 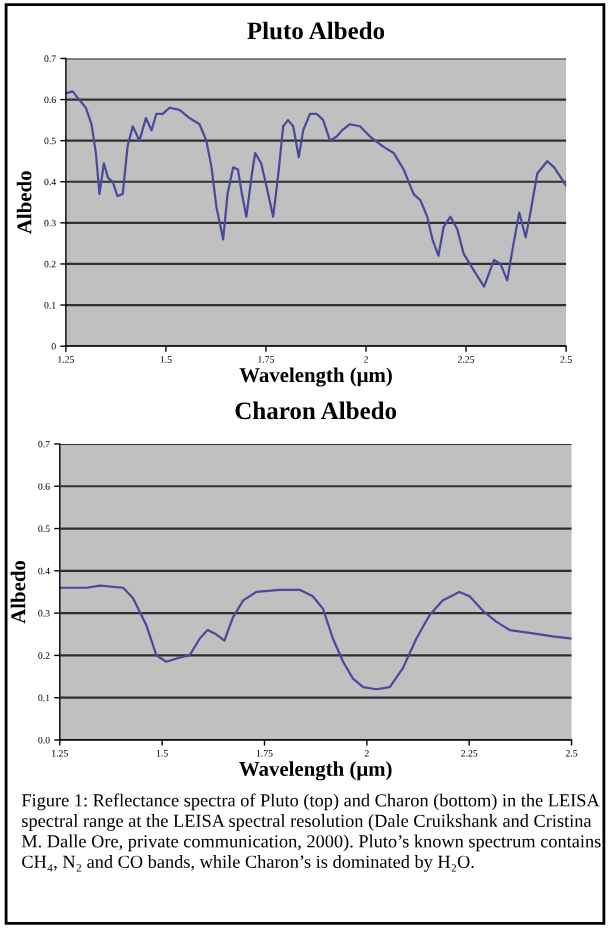 What do you see at coordinates (316, 410) in the screenshot?
I see `chart-title: Charon Albedo` at bounding box center [316, 410].